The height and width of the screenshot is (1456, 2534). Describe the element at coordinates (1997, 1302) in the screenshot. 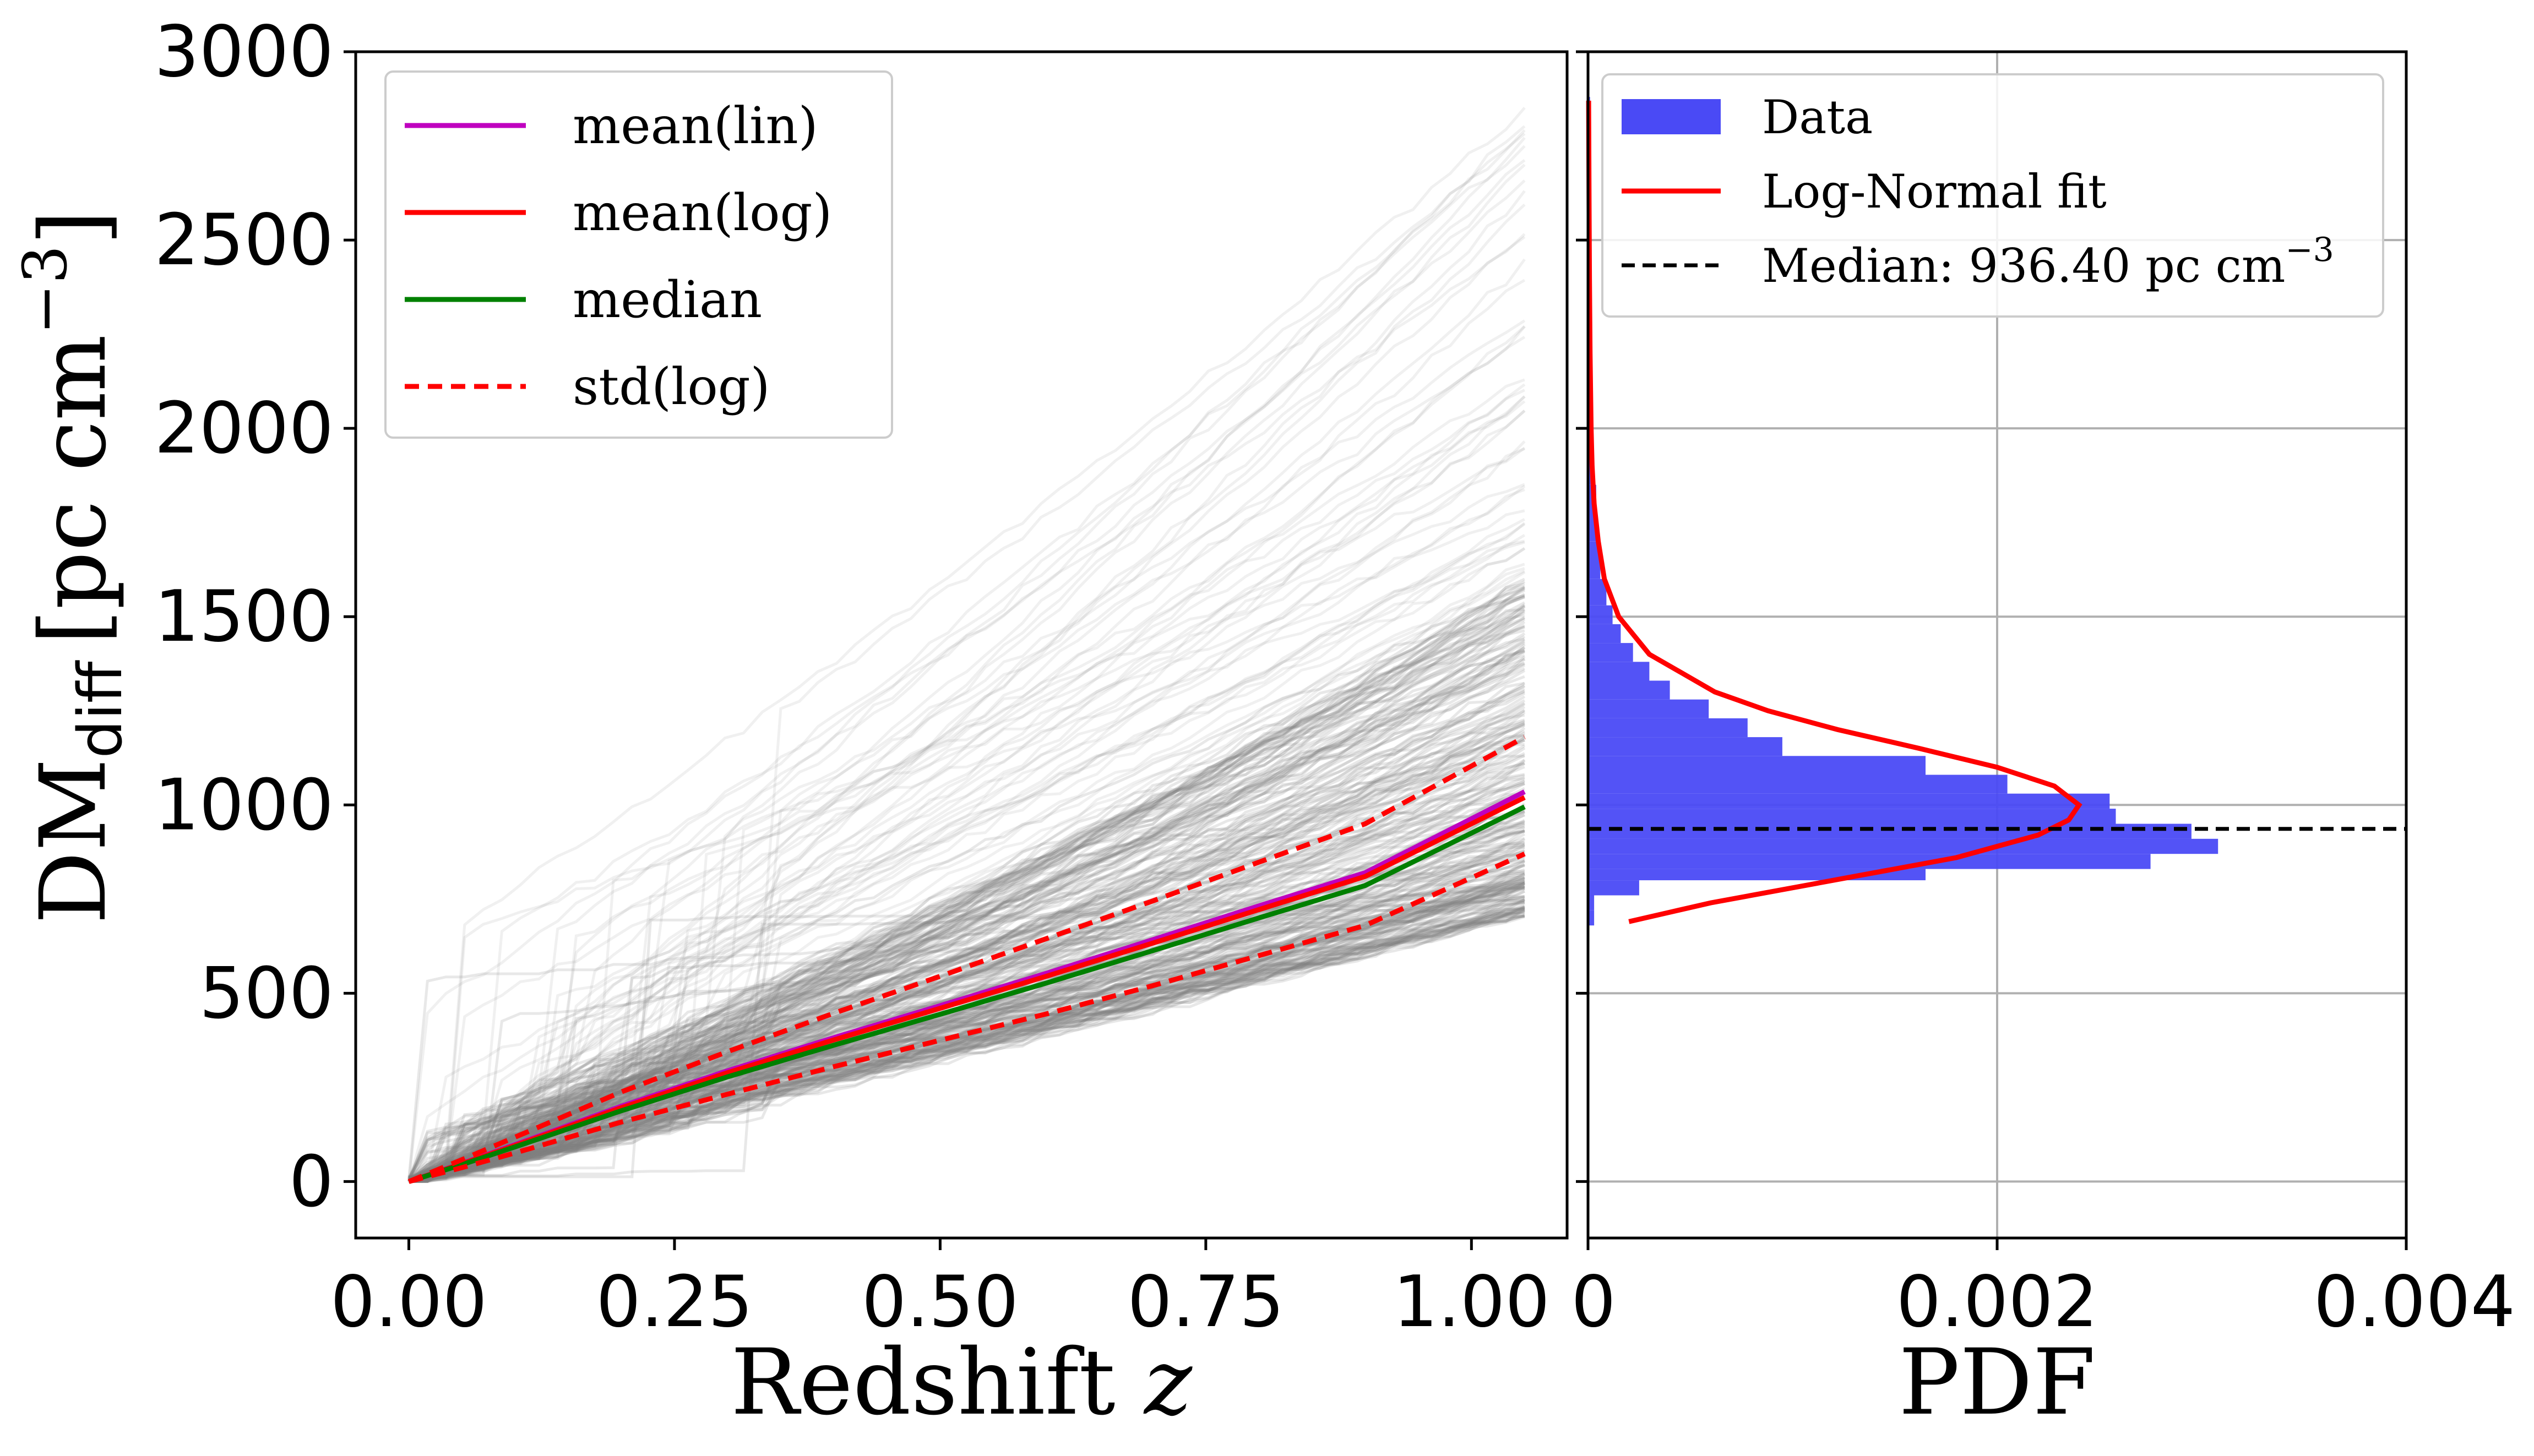

I see `right-x-tick-label: 0.002` at that location.